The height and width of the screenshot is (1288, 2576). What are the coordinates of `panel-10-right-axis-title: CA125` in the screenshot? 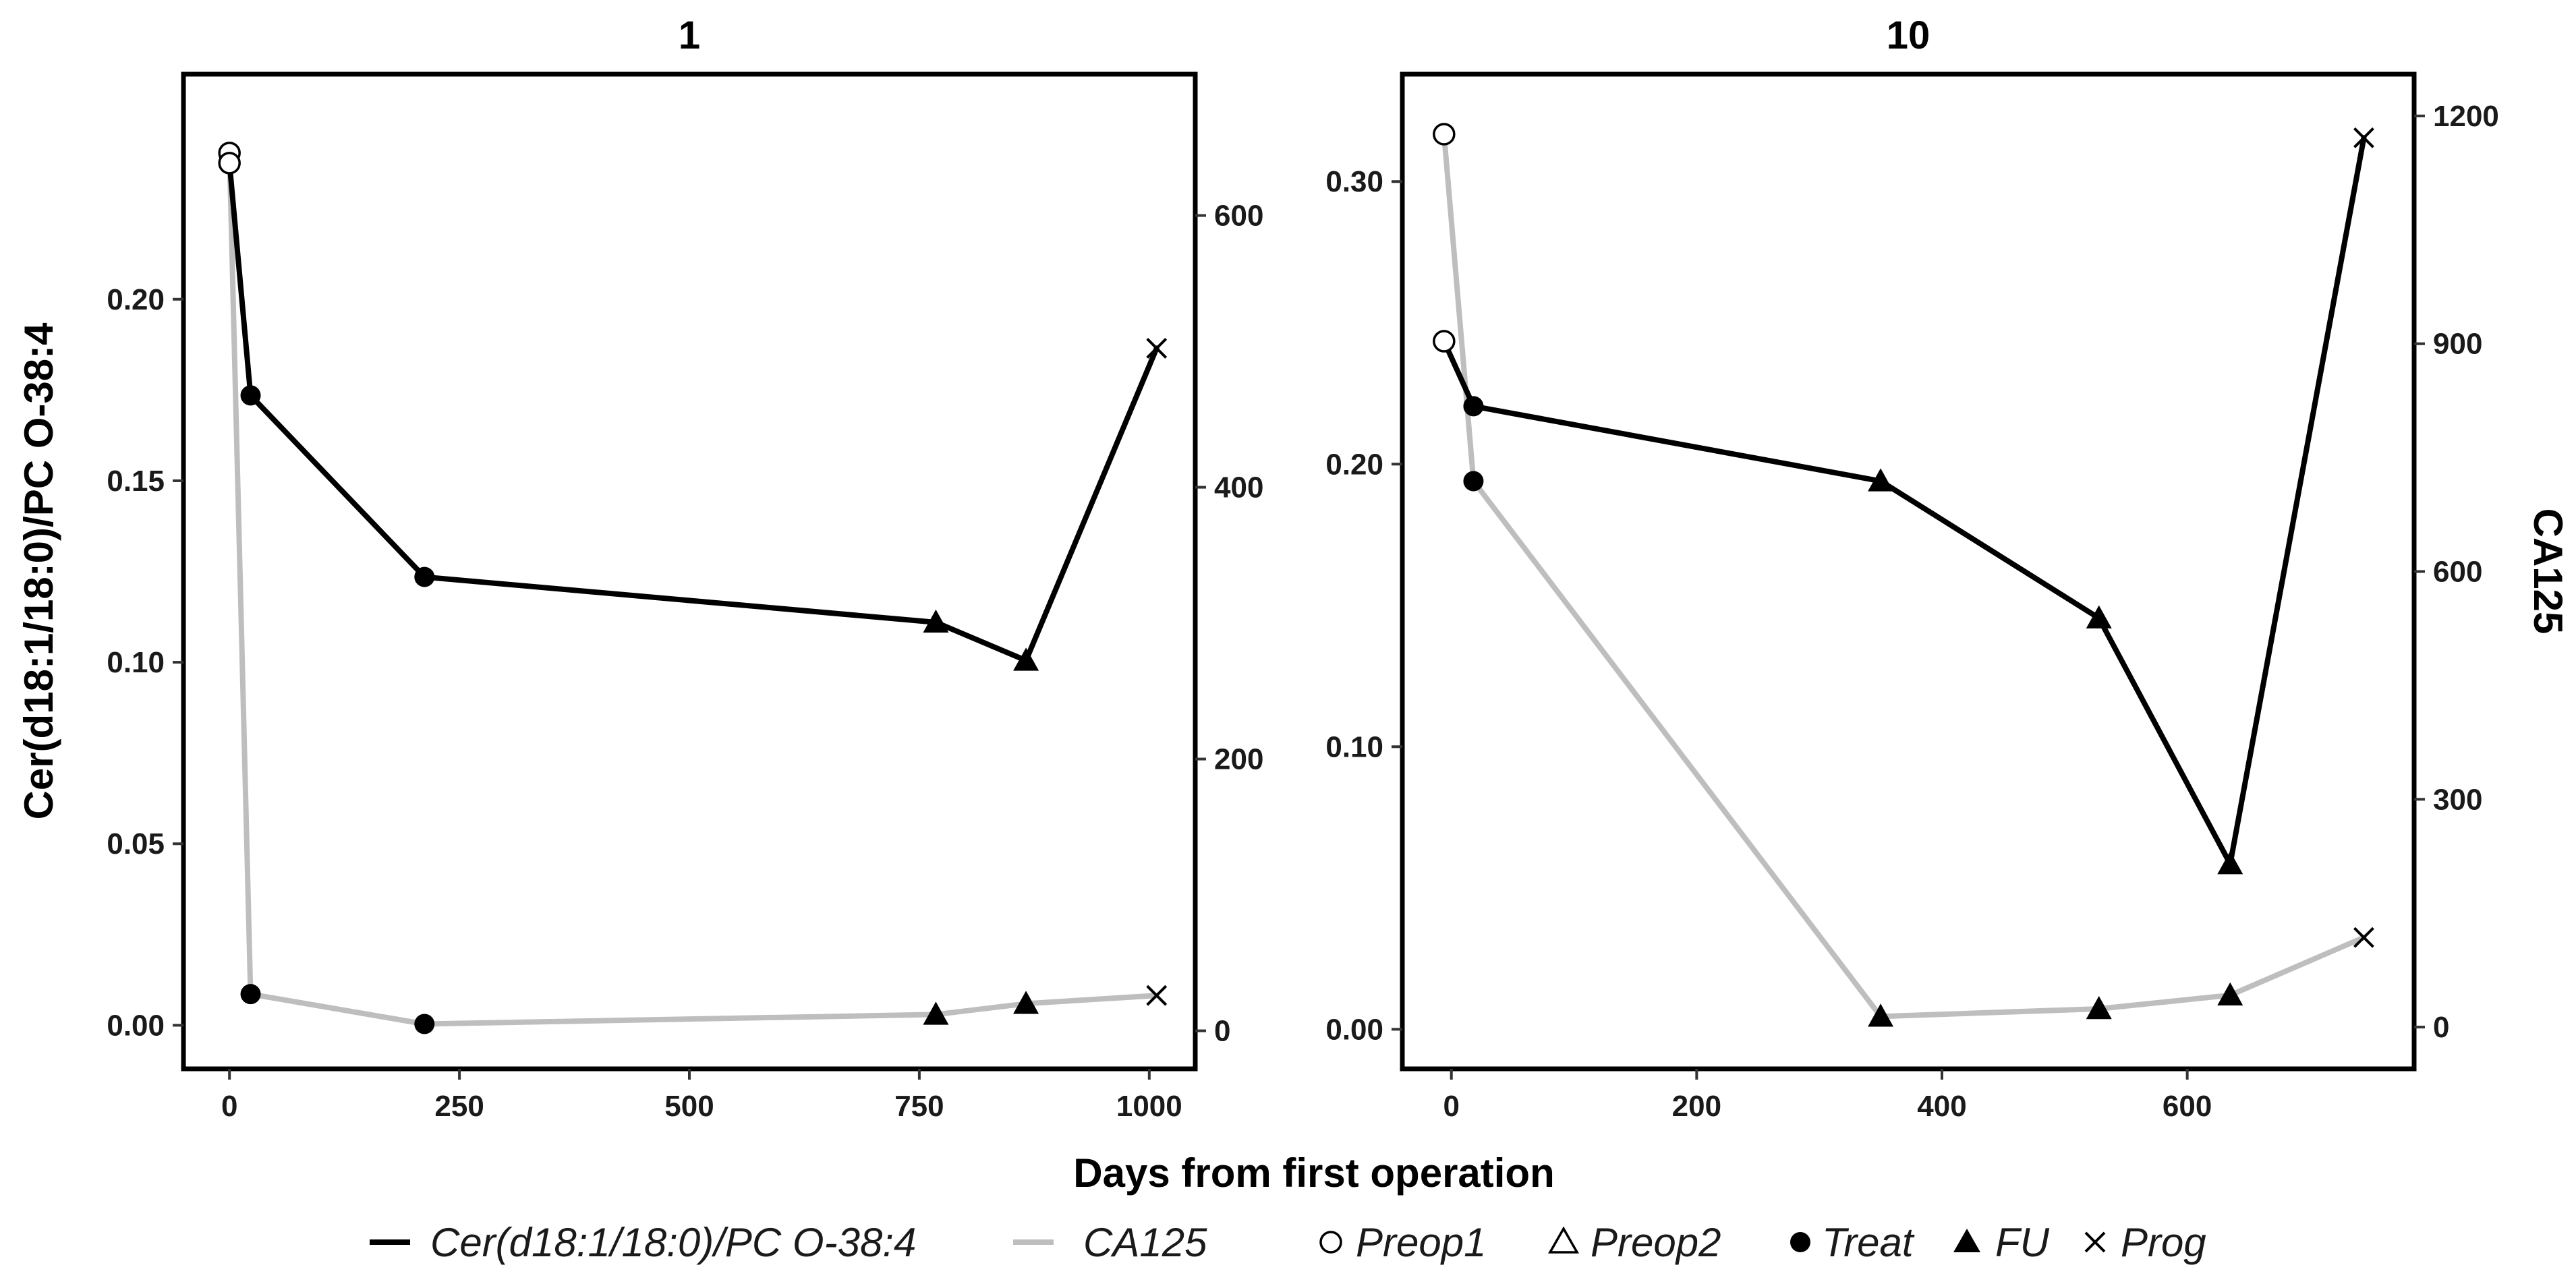 It's located at (2548, 571).